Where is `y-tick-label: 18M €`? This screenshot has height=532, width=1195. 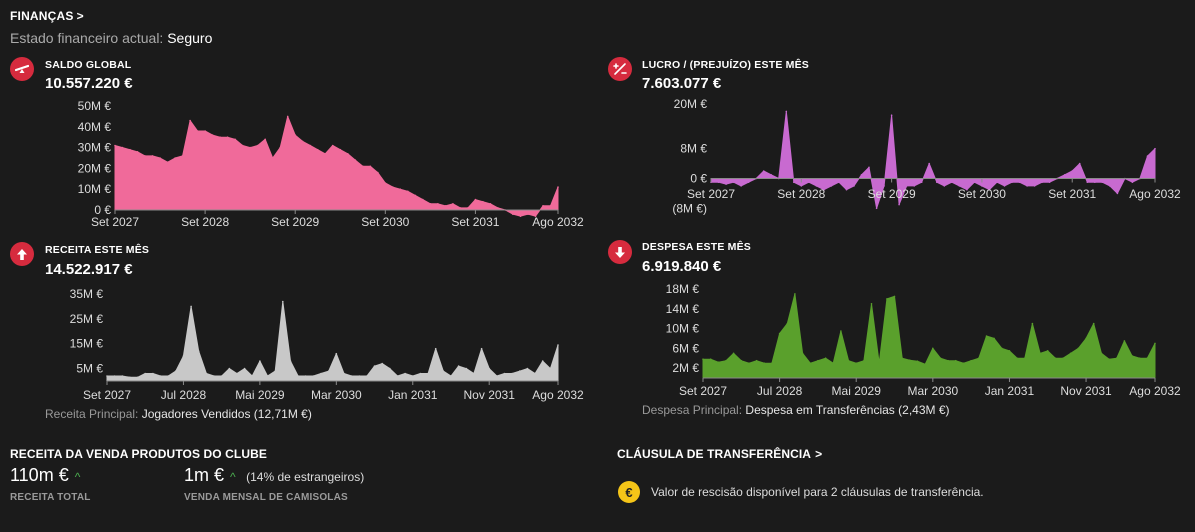 y-tick-label: 18M € is located at coordinates (683, 289).